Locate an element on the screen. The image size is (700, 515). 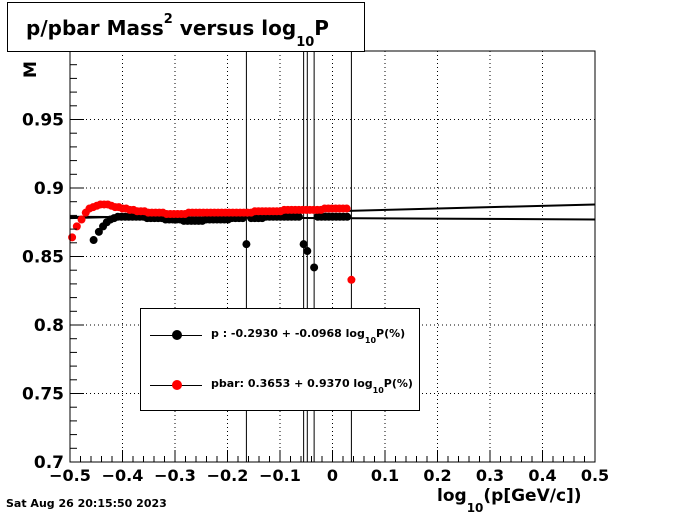
y-tick-label: 0.95 is located at coordinates (43, 121).